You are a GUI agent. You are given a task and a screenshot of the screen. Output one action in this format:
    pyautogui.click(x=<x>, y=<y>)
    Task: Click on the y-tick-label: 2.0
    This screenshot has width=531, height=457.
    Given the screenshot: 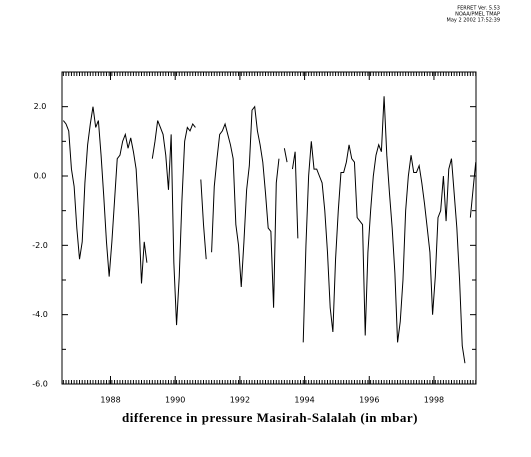 What is the action you would take?
    pyautogui.click(x=40, y=106)
    